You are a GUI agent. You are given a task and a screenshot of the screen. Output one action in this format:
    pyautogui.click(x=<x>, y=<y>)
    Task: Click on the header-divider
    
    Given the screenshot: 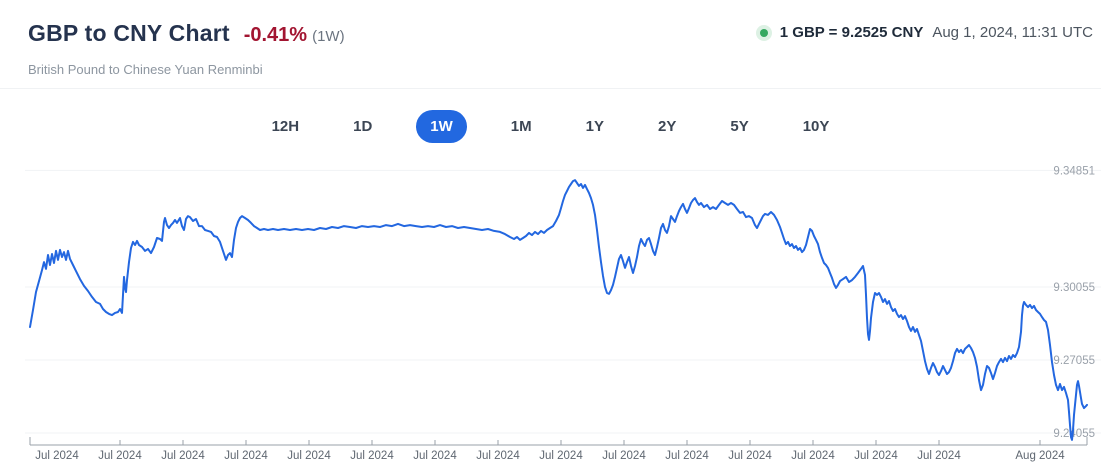 What is the action you would take?
    pyautogui.click(x=550, y=88)
    